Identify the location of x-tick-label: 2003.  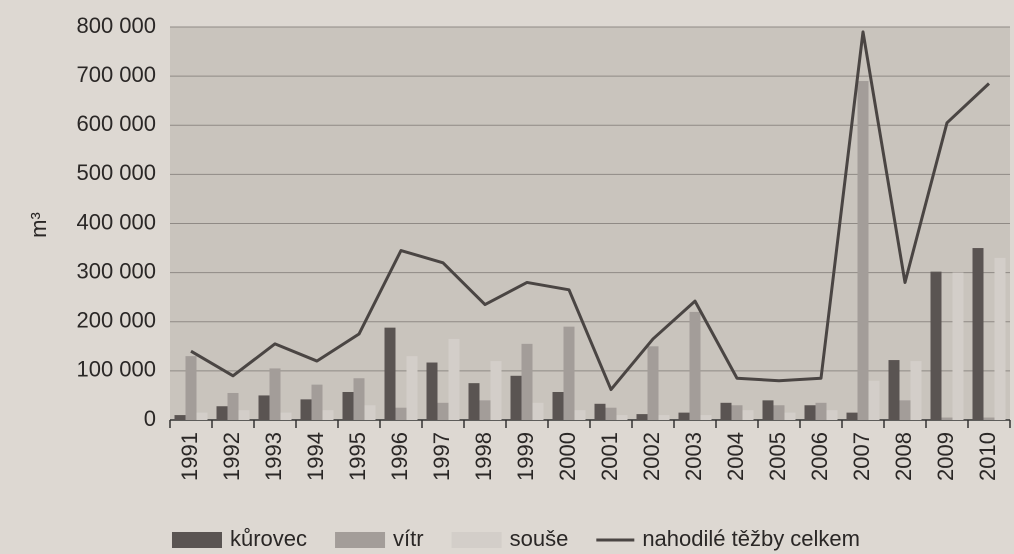
(693, 456).